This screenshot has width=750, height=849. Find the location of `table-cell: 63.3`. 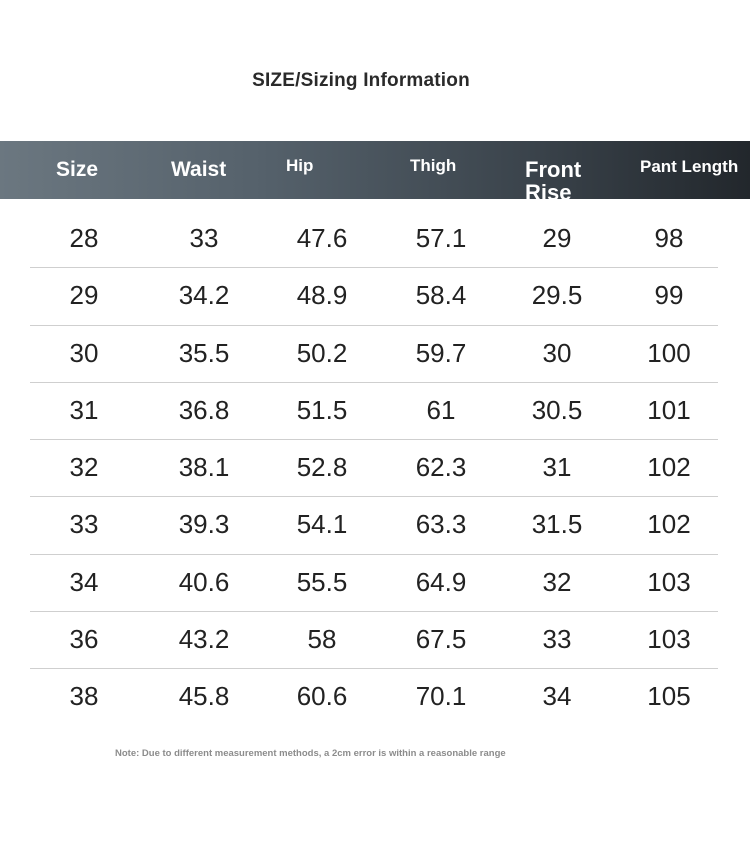

table-cell: 63.3 is located at coordinates (441, 524).